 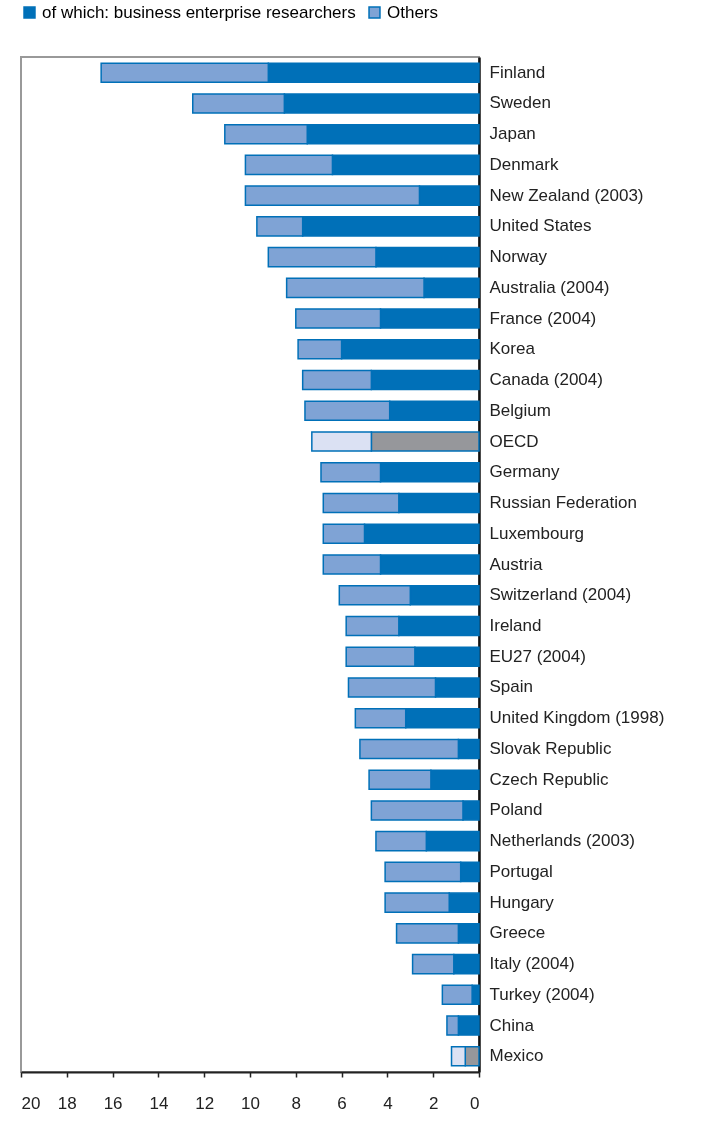 What do you see at coordinates (518, 257) in the screenshot?
I see `y-tick-label: Norway` at bounding box center [518, 257].